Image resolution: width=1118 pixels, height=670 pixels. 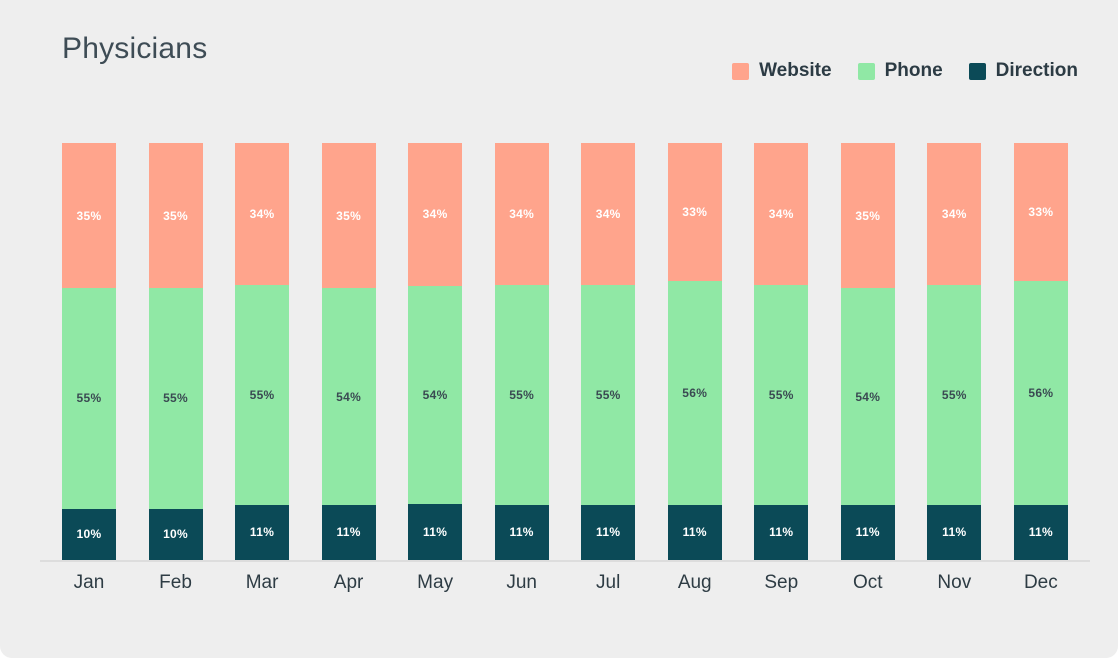 I want to click on bar-stack-aug: 33% 56% 11%, so click(x=694, y=351).